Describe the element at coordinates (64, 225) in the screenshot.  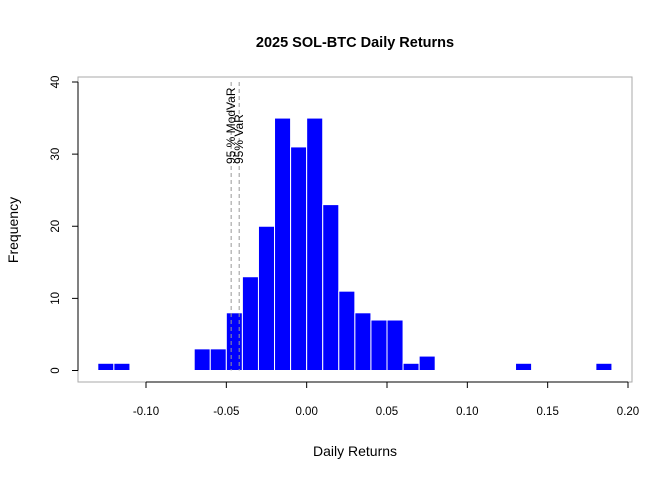
I see `y-axis: 0 10 20 30 40` at that location.